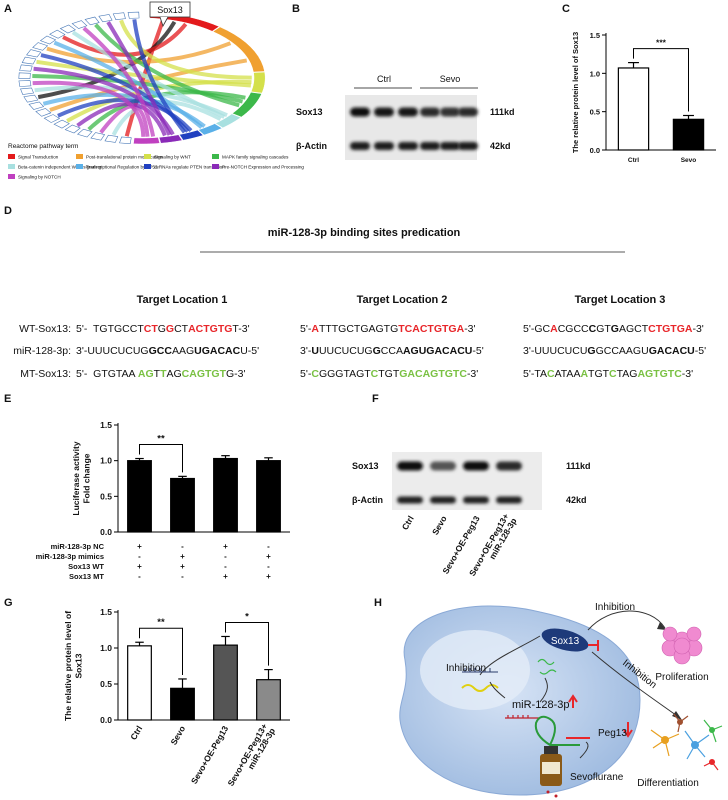 The height and width of the screenshot is (800, 728). What do you see at coordinates (76, 478) in the screenshot?
I see `y-axis-label-line: Luciferase activity` at bounding box center [76, 478].